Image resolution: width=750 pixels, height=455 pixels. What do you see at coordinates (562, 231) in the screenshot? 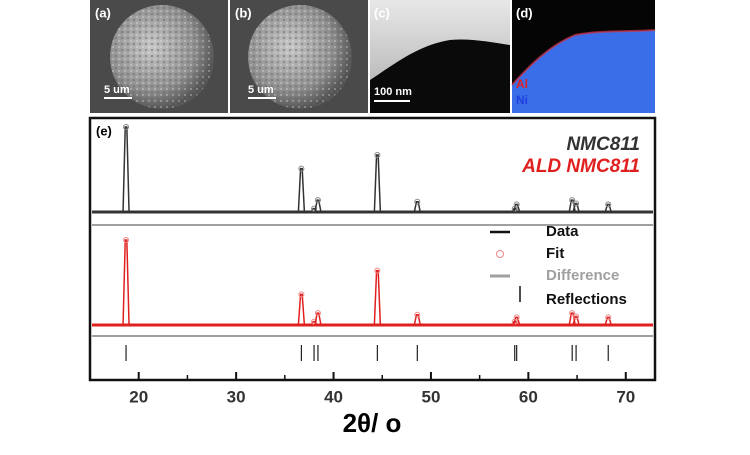
I see `legend-label: Data` at bounding box center [562, 231].